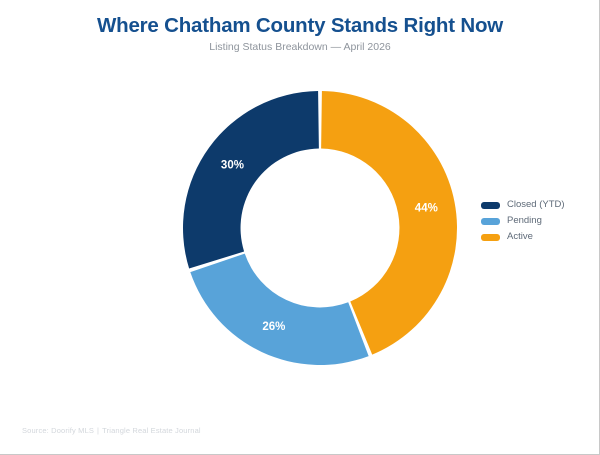  I want to click on legend-item-label: Closed (YTD), so click(536, 205).